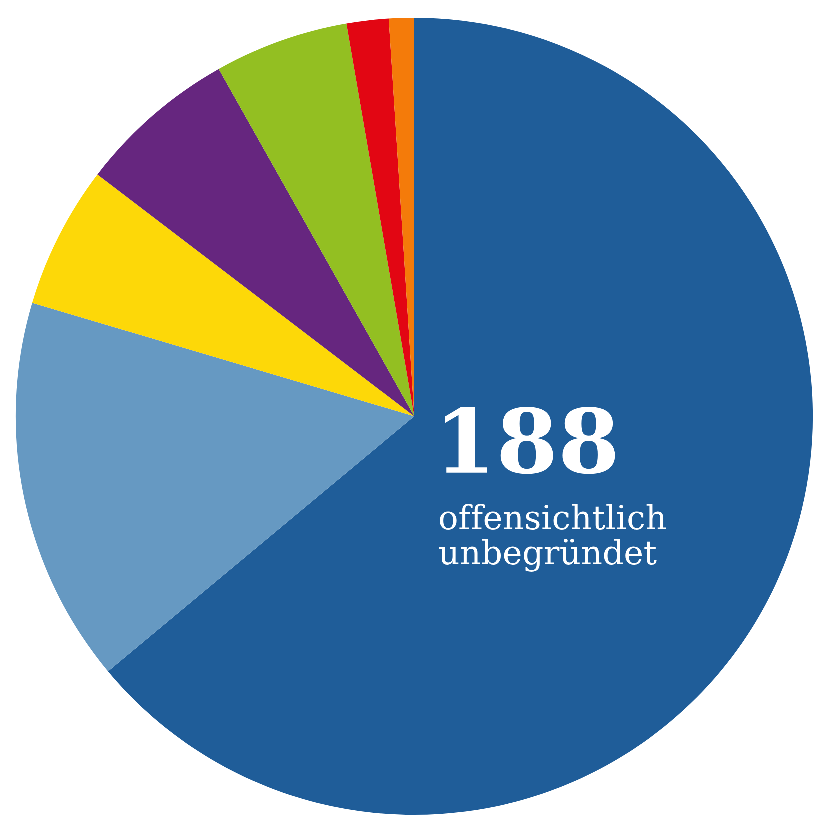 The height and width of the screenshot is (833, 829). Describe the element at coordinates (530, 440) in the screenshot. I see `data-label: 188` at that location.